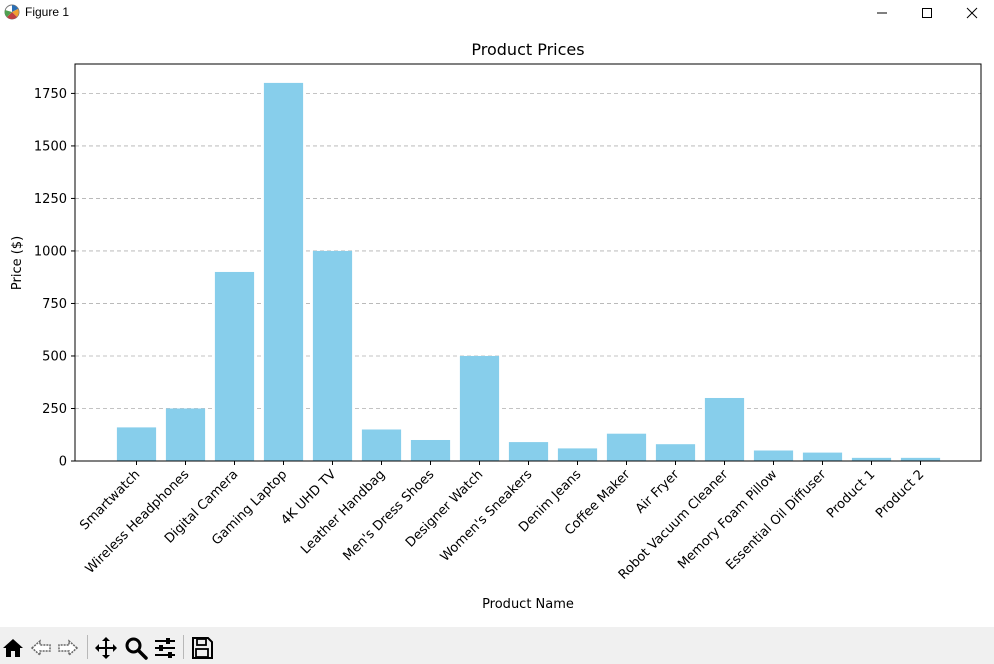 The height and width of the screenshot is (664, 994). Describe the element at coordinates (54, 278) in the screenshot. I see `y-axis-ticks: 0 250 500 750 1000 1250 1500 1750` at that location.